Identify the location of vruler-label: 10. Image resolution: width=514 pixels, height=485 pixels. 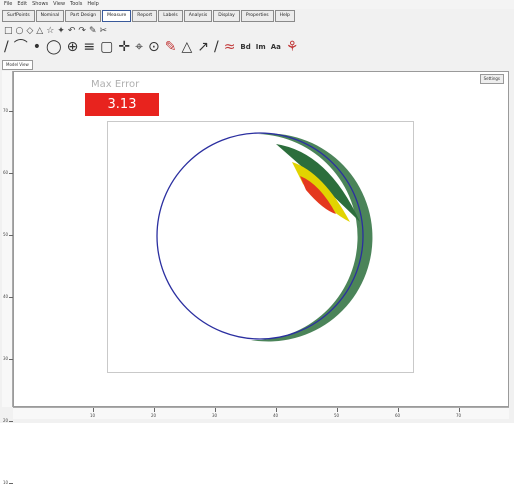
(6, 482).